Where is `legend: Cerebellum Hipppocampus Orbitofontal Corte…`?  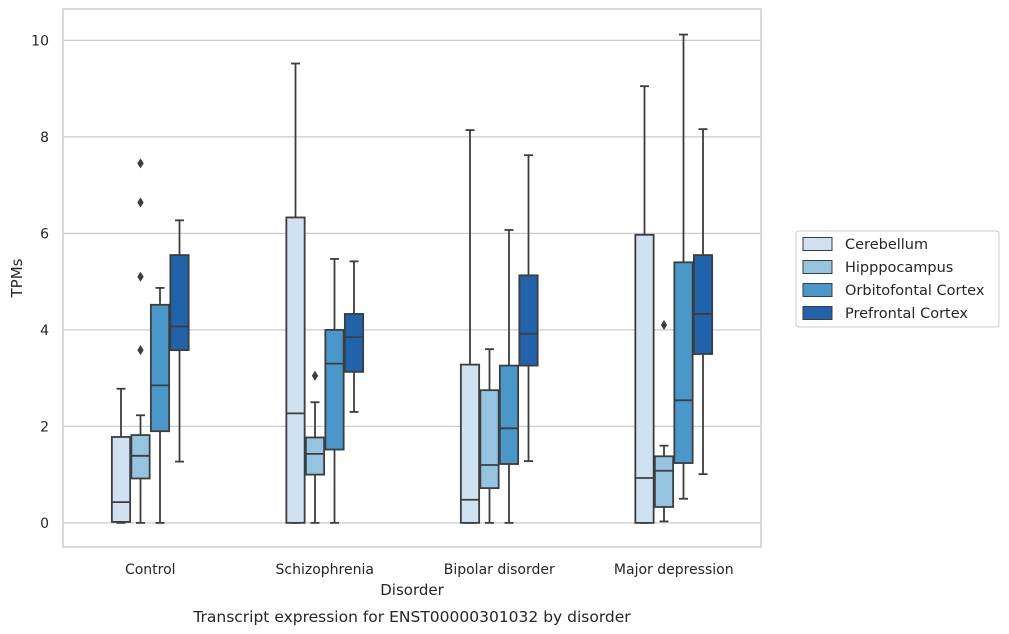
legend: Cerebellum Hipppocampus Orbitofontal Corte… is located at coordinates (897, 279).